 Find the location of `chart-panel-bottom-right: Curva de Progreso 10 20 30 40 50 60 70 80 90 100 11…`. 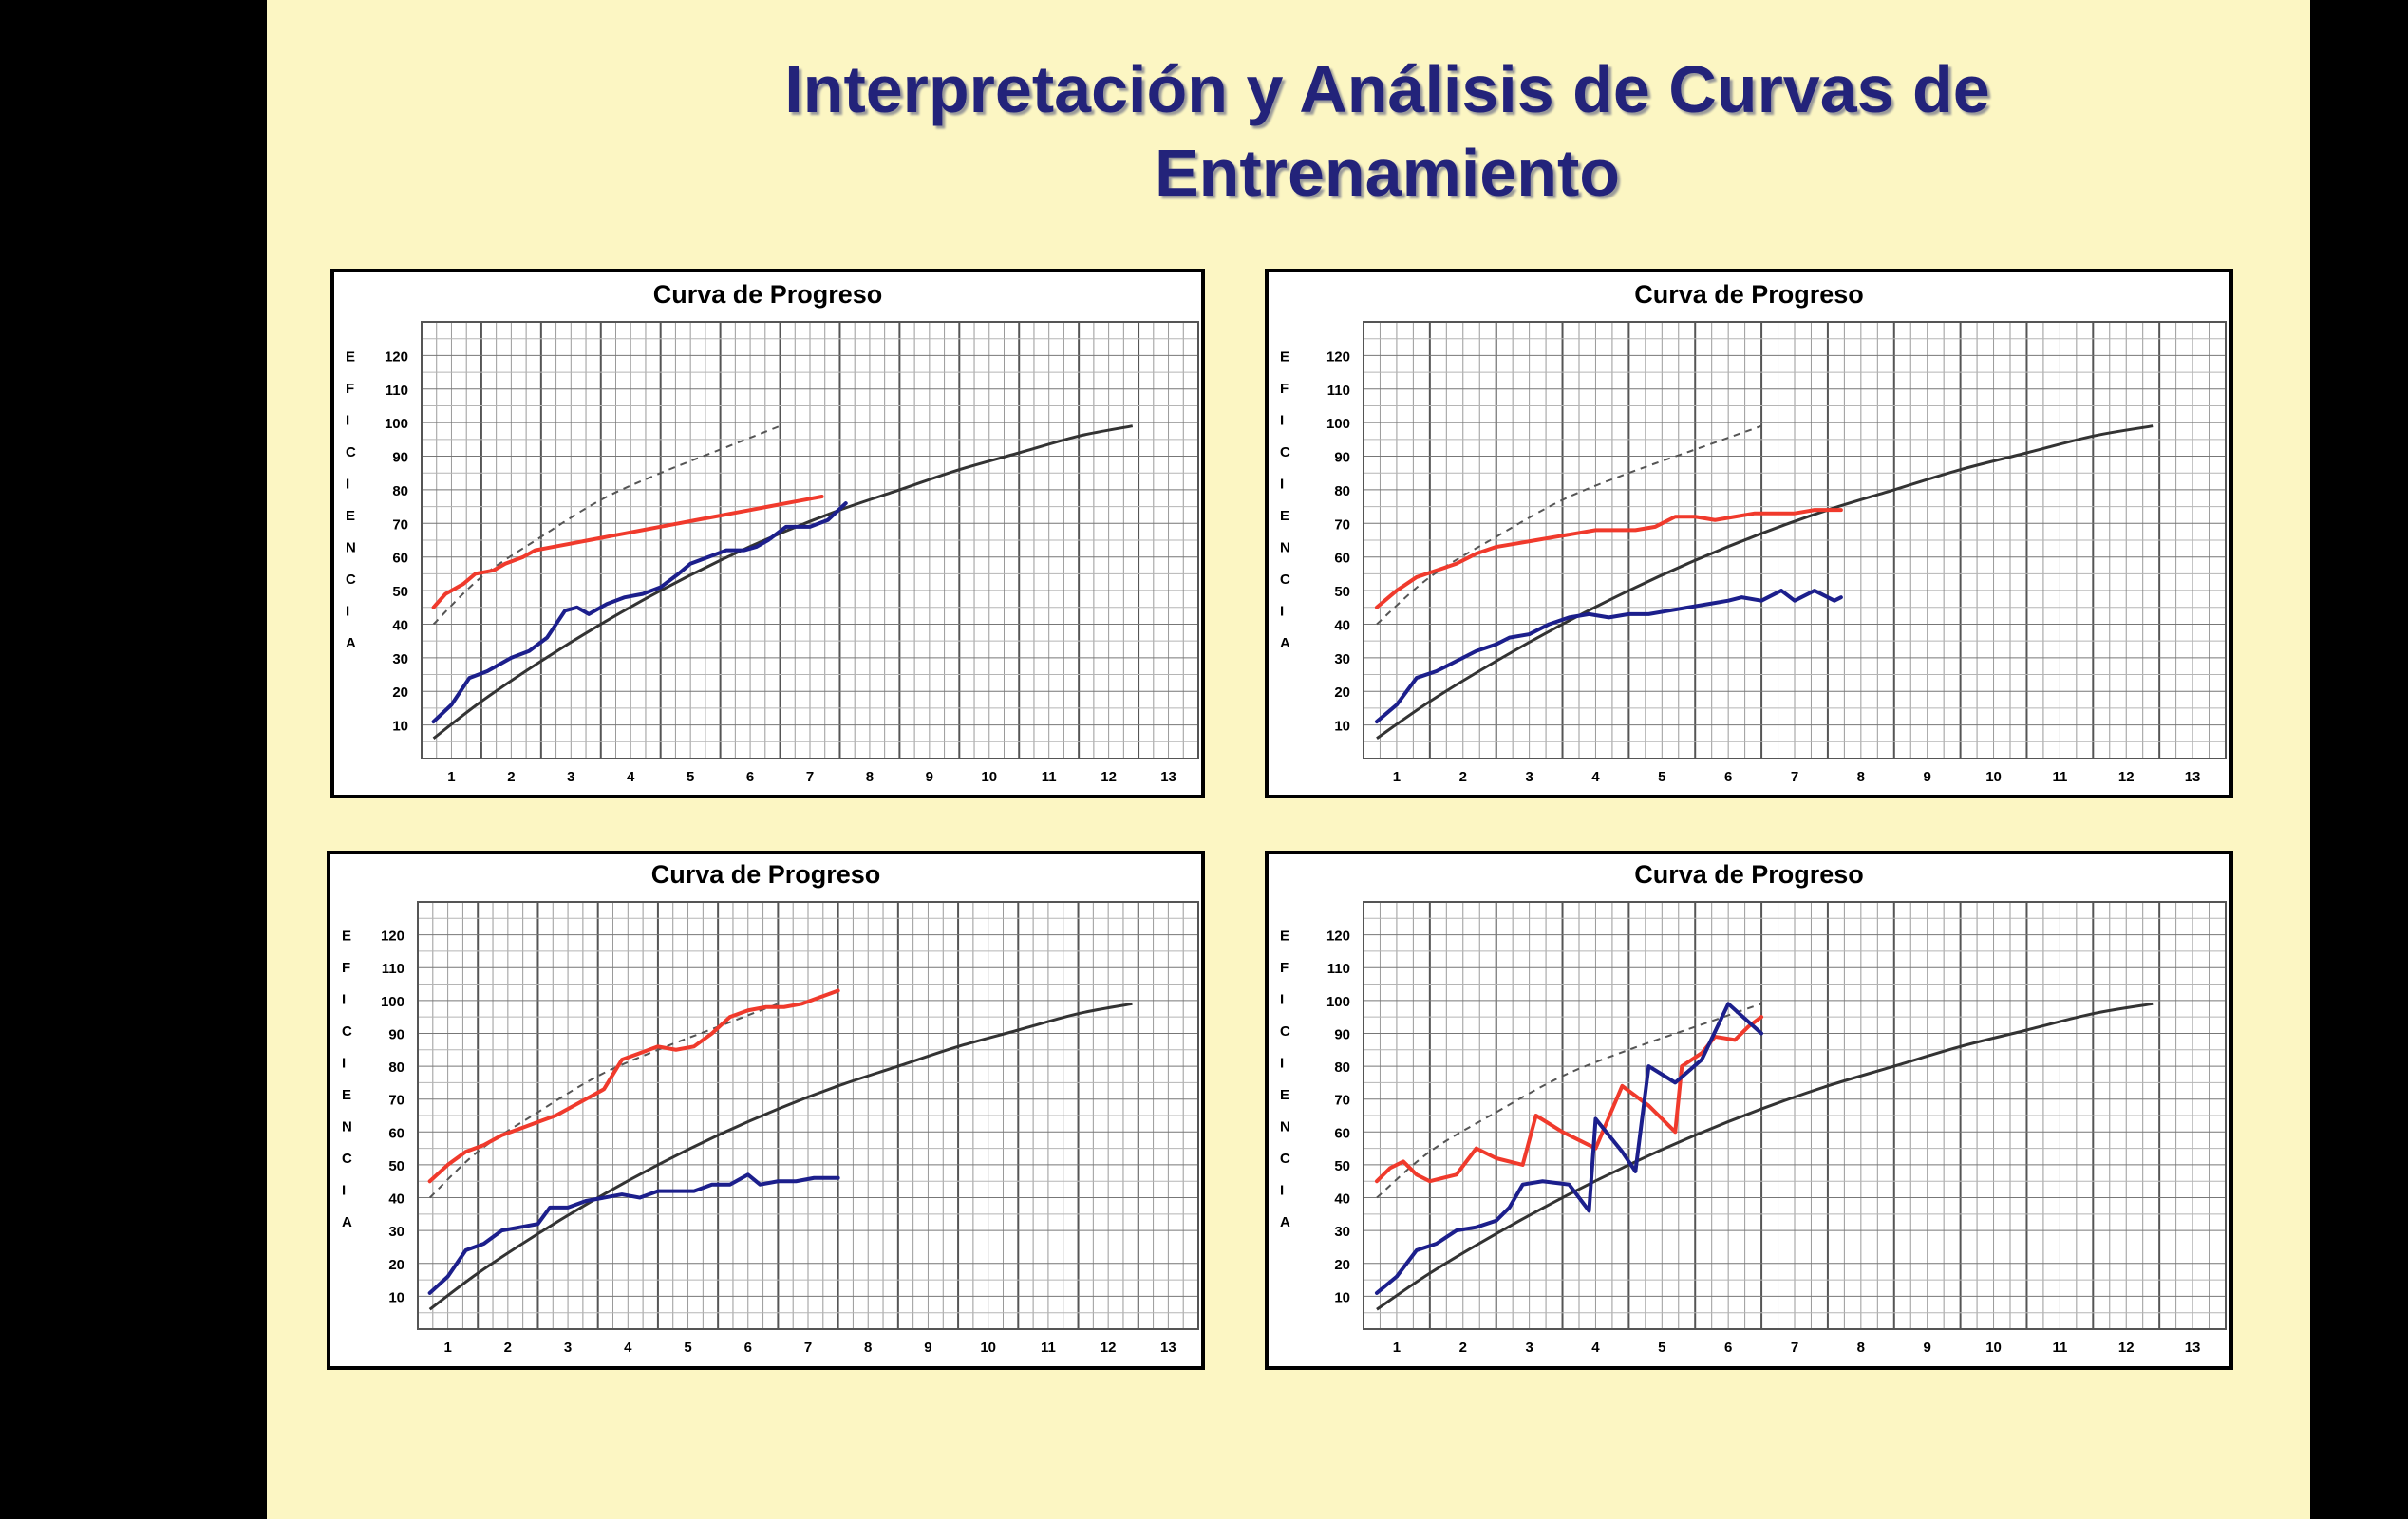

chart-panel-bottom-right: Curva de Progreso 10 20 30 40 50 60 70 80 90 100 11… is located at coordinates (1749, 1111).